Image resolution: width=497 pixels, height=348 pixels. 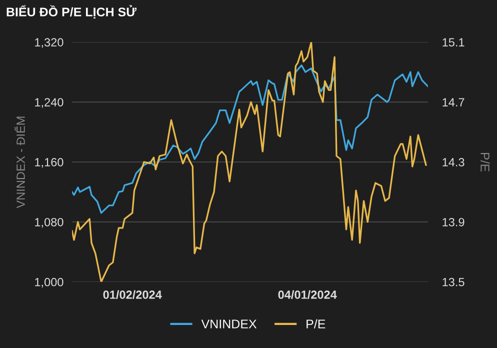 I want to click on y2-tick-label: 13.9, so click(x=453, y=222).